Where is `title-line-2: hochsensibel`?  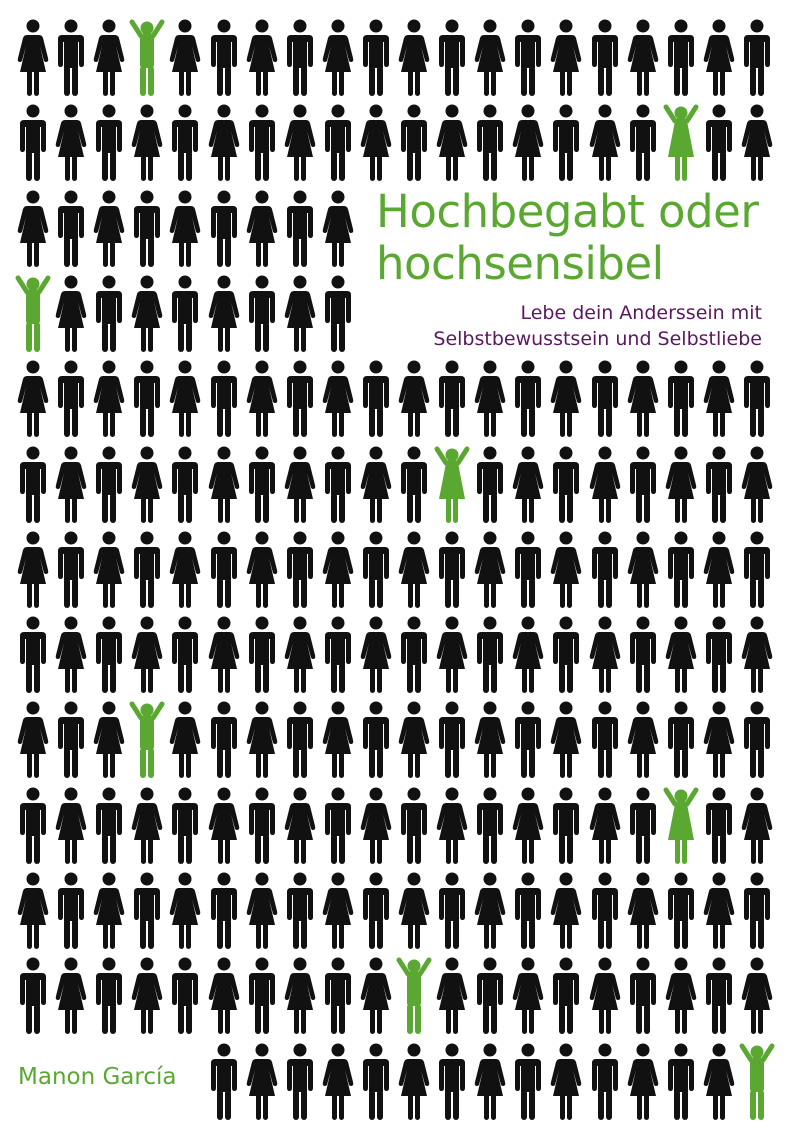
title-line-2: hochsensibel is located at coordinates (520, 263).